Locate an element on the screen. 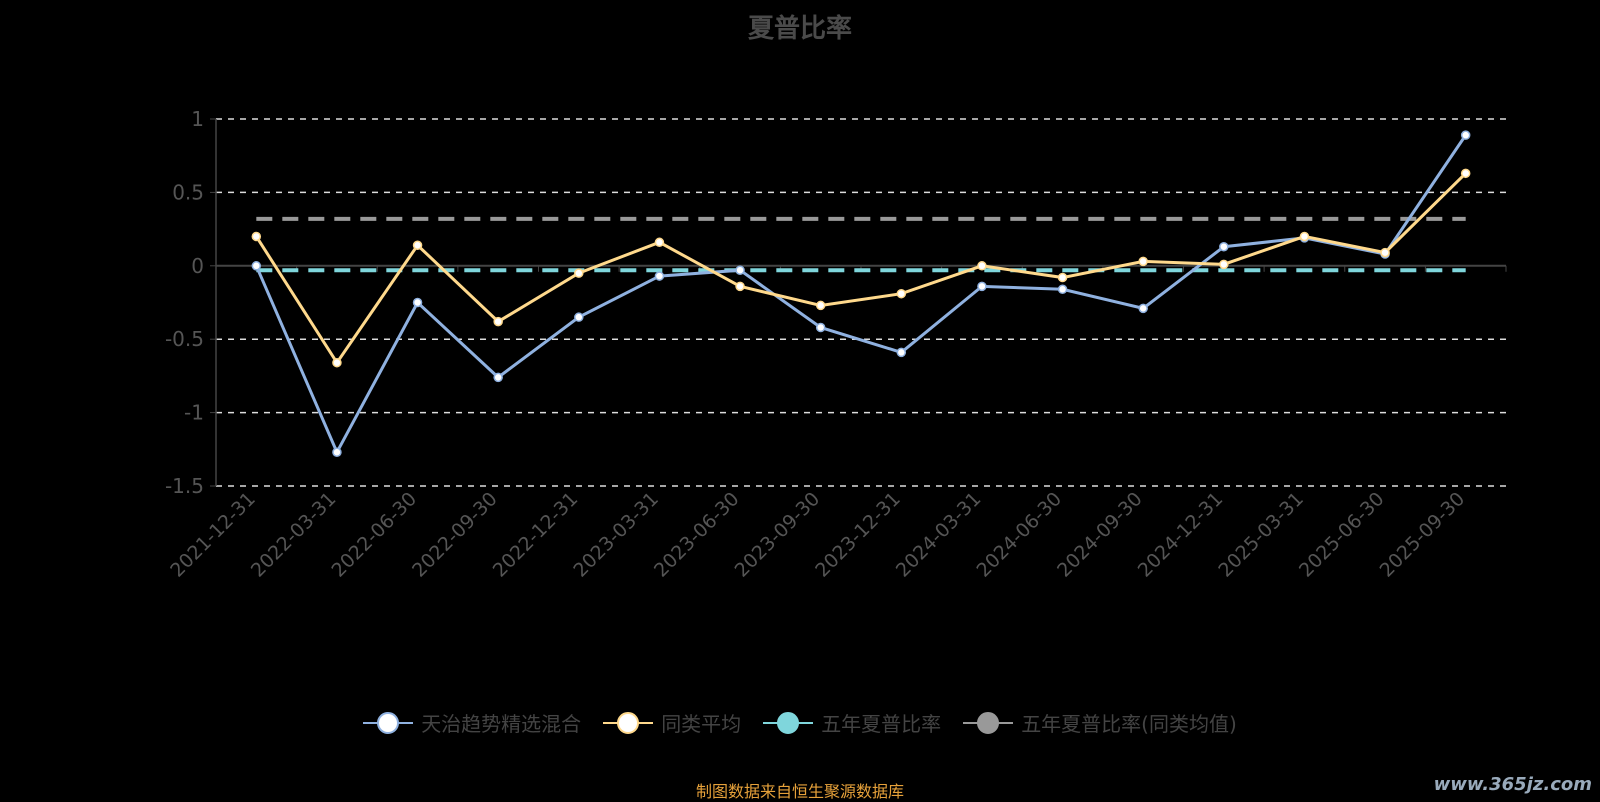 Image resolution: width=1600 pixels, height=802 pixels. x-tick-label: 2023-09-30 is located at coordinates (778, 535).